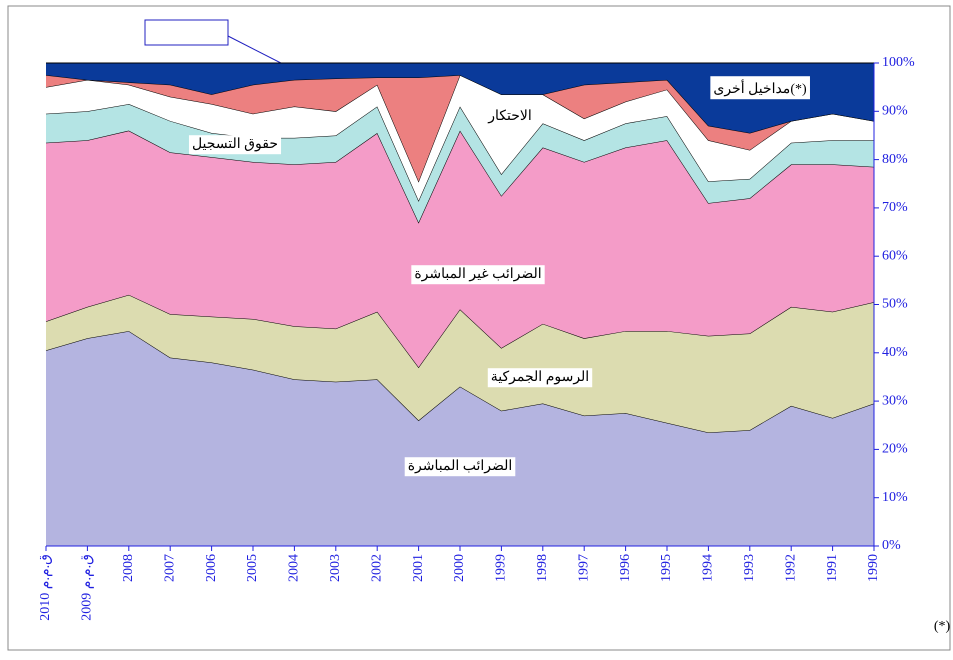 The image size is (953, 660). What do you see at coordinates (186, 32) in the screenshot?
I see `empty-label-box` at bounding box center [186, 32].